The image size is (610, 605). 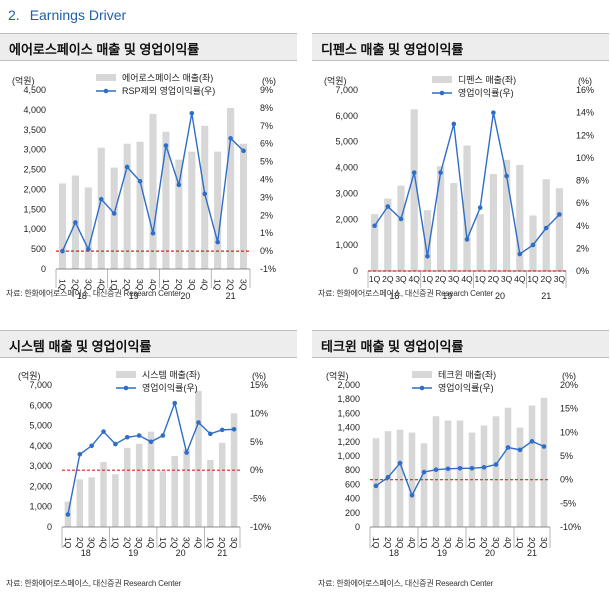 I want to click on left-tick-label: 800, so click(x=352, y=470).